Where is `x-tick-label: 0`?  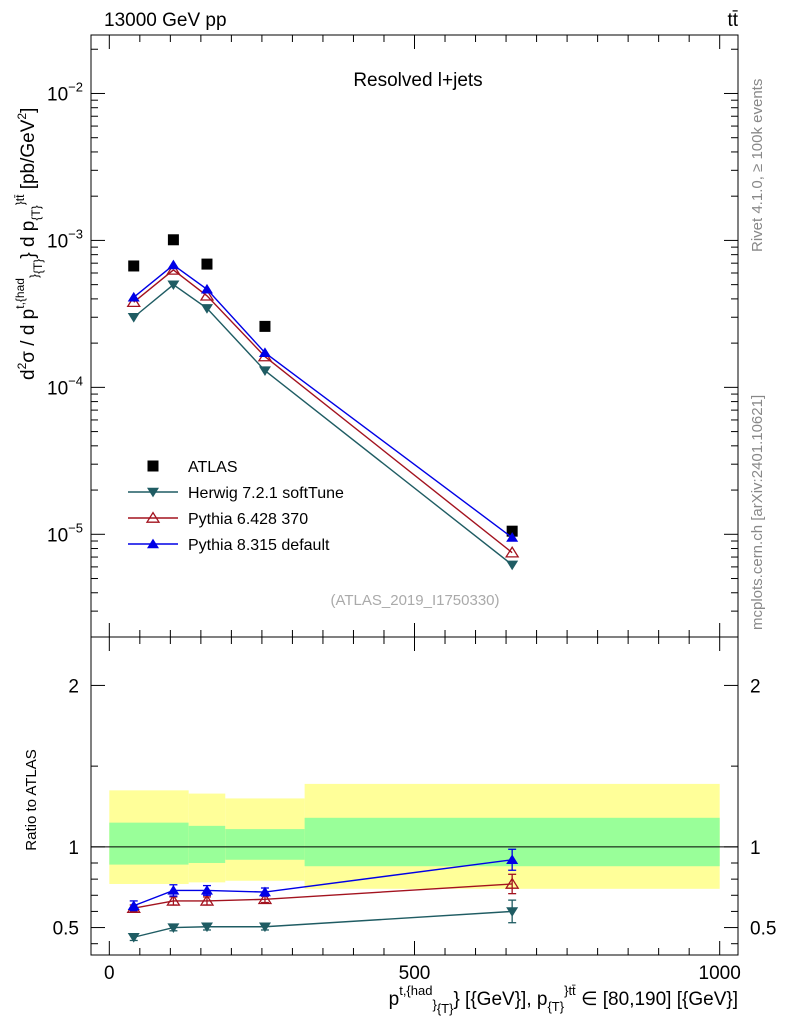
x-tick-label: 0 is located at coordinates (109, 973).